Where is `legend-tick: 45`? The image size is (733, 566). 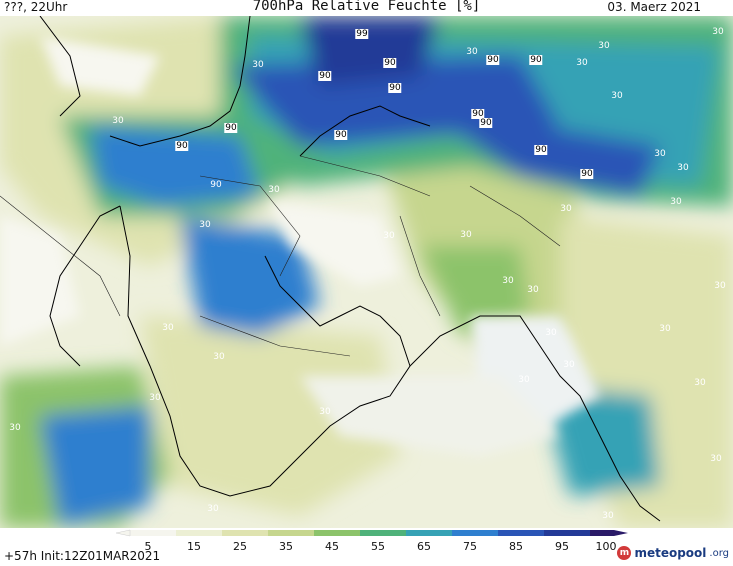 legend-tick: 45 is located at coordinates (332, 546).